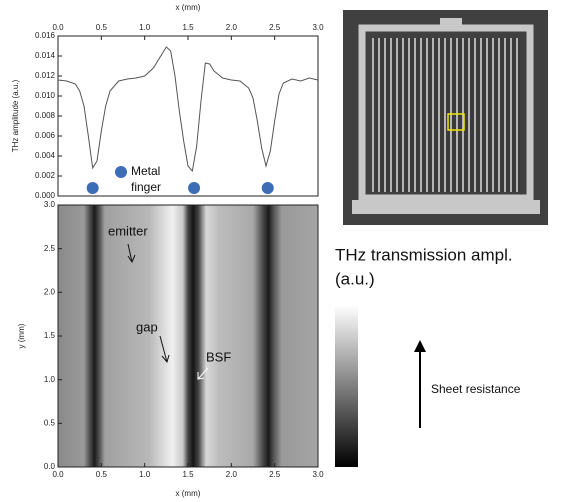  What do you see at coordinates (45, 55) in the screenshot?
I see `y-tick-label: 0.014` at bounding box center [45, 55].